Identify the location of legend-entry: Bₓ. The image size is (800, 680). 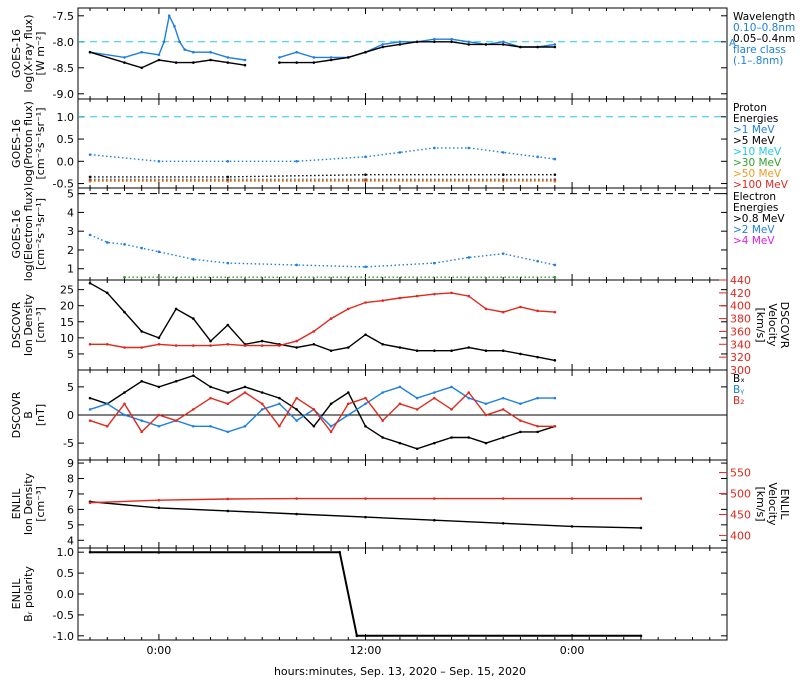
(739, 379).